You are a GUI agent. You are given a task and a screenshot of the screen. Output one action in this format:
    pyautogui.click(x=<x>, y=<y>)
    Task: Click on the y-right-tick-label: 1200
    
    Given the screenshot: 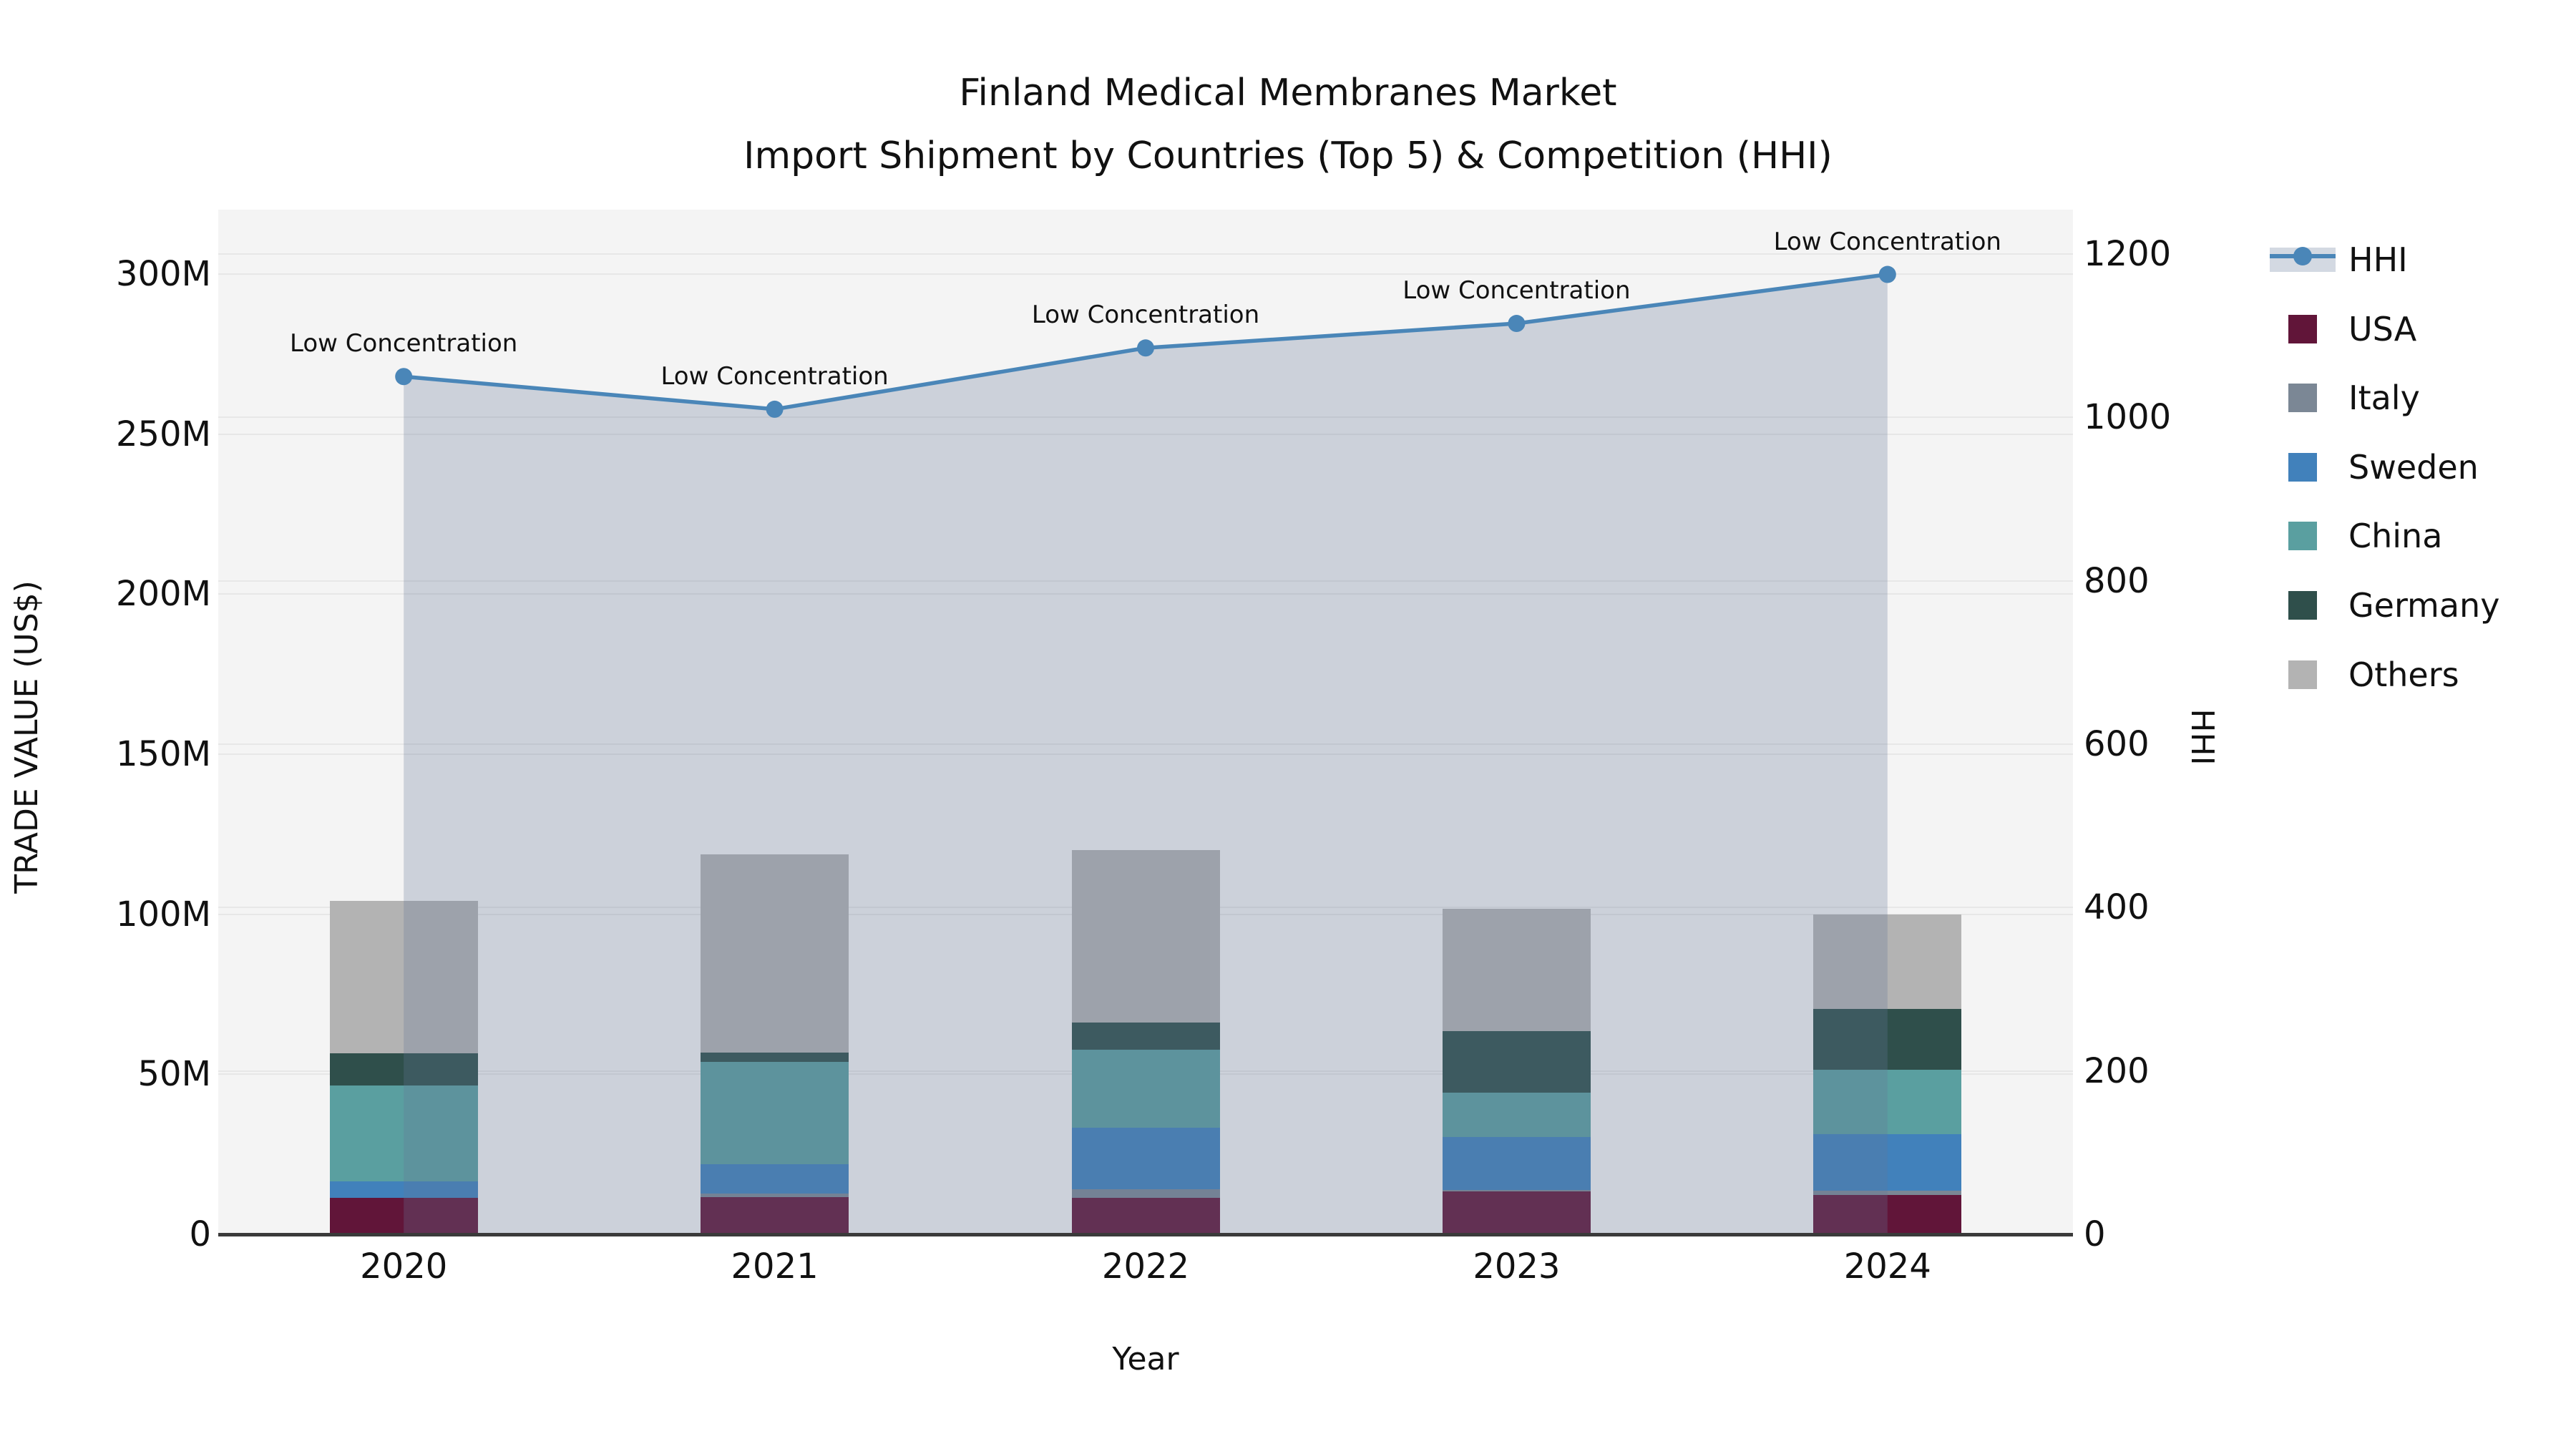 What is the action you would take?
    pyautogui.click(x=2128, y=254)
    